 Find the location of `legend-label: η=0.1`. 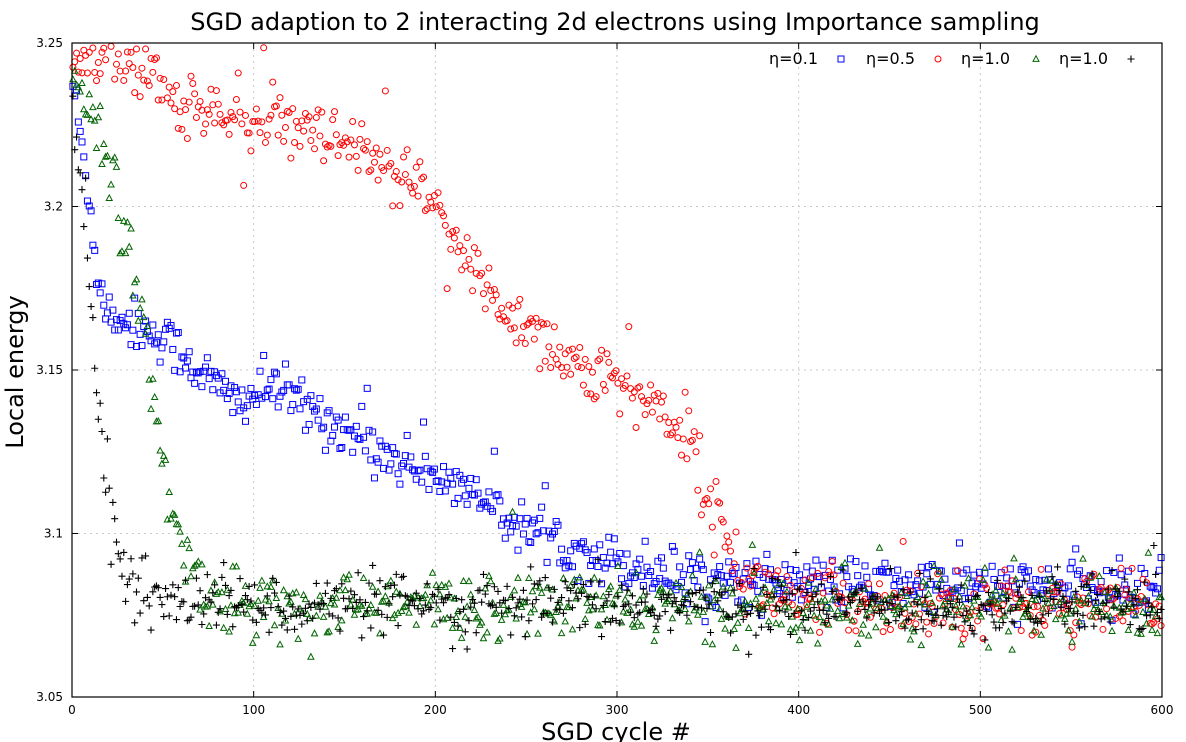

legend-label: η=0.1 is located at coordinates (793, 58).